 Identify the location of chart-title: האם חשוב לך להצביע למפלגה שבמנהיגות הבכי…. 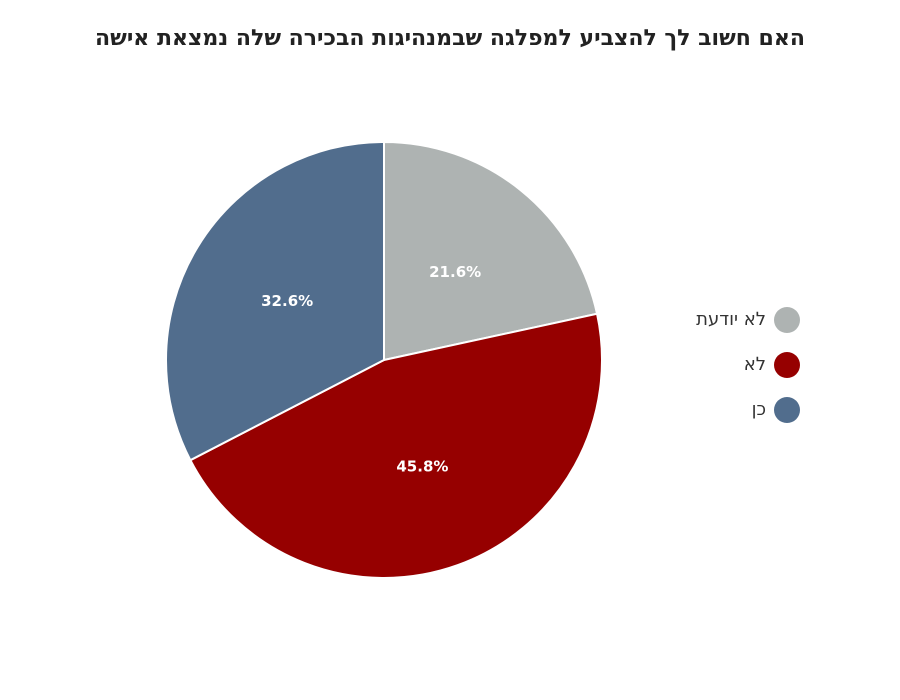
(450, 38).